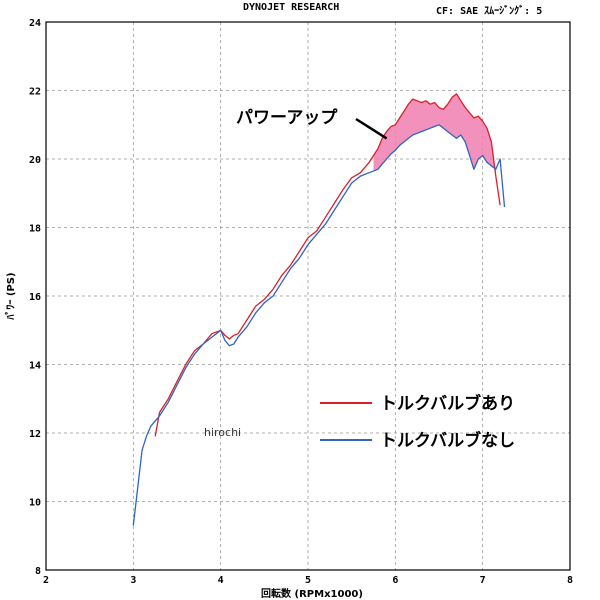 This screenshot has height=600, width=600. What do you see at coordinates (371, 128) in the screenshot?
I see `annotation-pointer` at bounding box center [371, 128].